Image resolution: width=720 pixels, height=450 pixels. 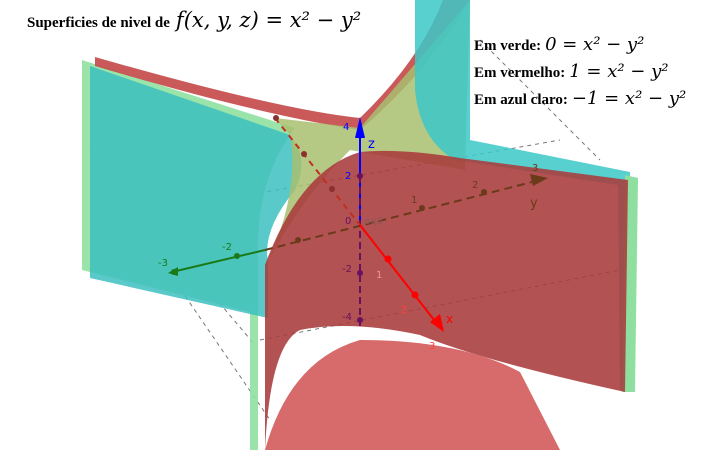 I want to click on legend-cyan: Em azul claro: −1 = x² − y², so click(x=580, y=98).